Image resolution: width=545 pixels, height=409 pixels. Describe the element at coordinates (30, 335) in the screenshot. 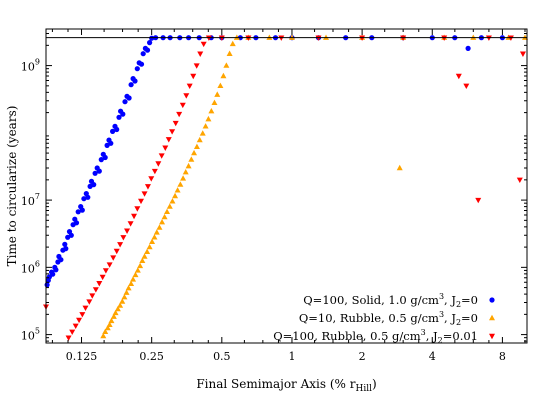

I see `y-tick-label: 10⁵` at that location.